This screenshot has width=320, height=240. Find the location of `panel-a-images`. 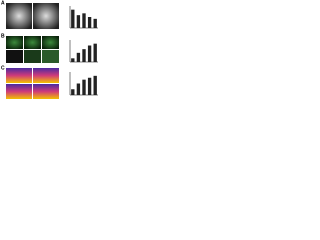

panel-a-images is located at coordinates (32, 16).